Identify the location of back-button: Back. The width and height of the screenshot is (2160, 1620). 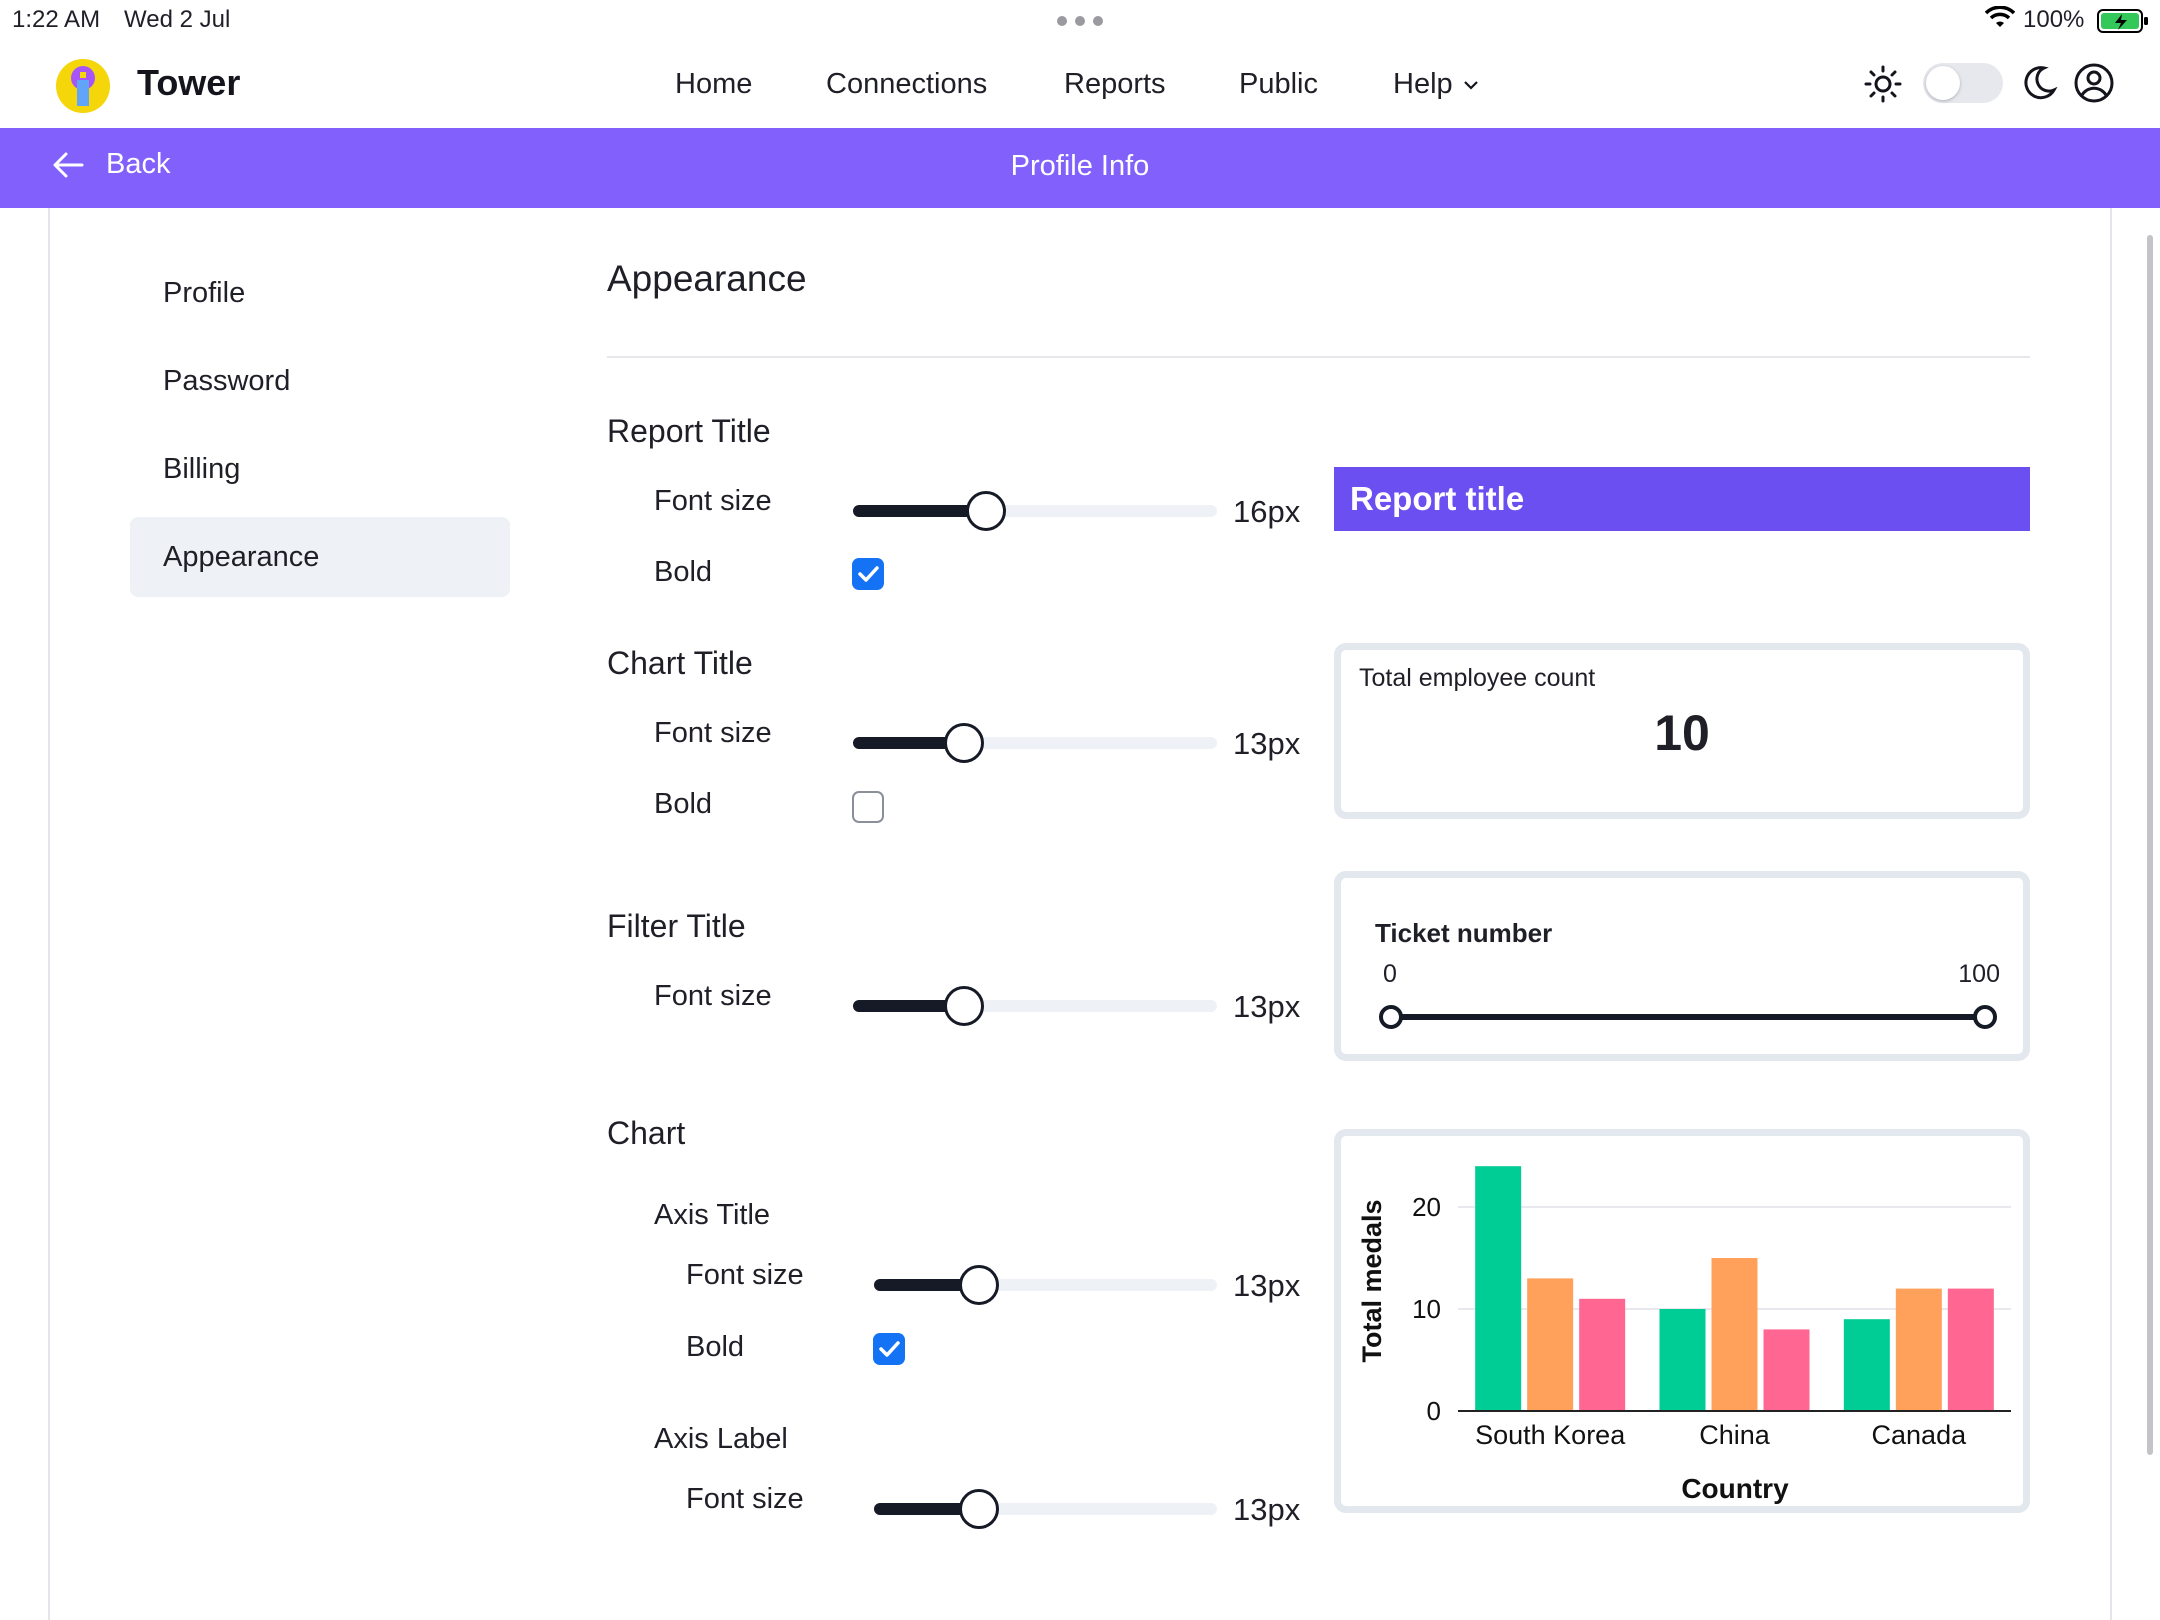
(111, 164).